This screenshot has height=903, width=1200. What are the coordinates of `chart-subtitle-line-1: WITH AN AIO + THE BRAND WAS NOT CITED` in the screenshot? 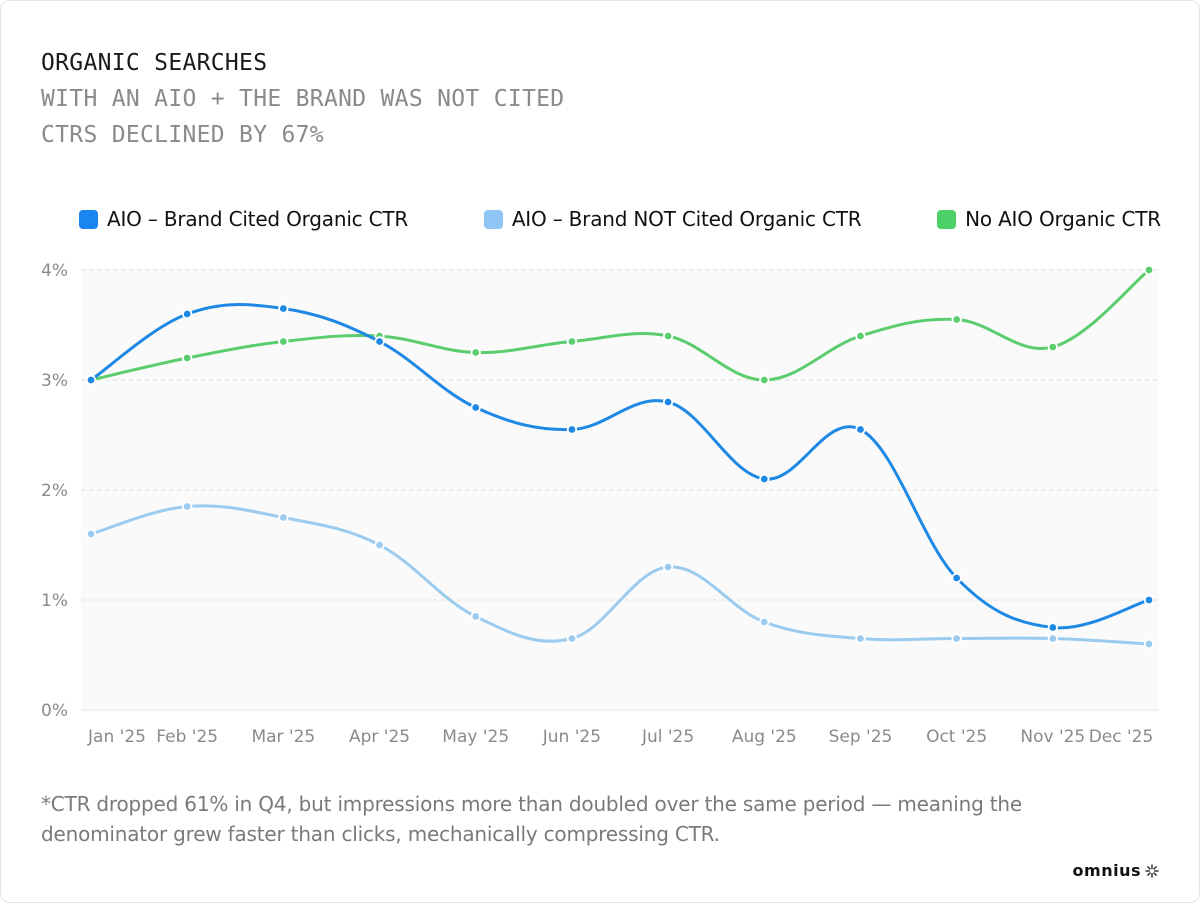 It's located at (303, 99).